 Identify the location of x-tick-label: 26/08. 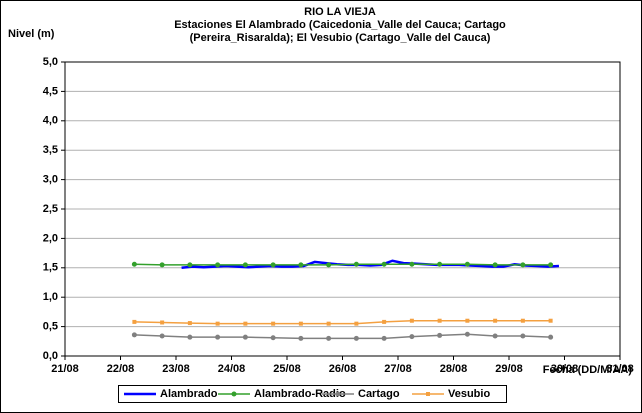
(343, 369).